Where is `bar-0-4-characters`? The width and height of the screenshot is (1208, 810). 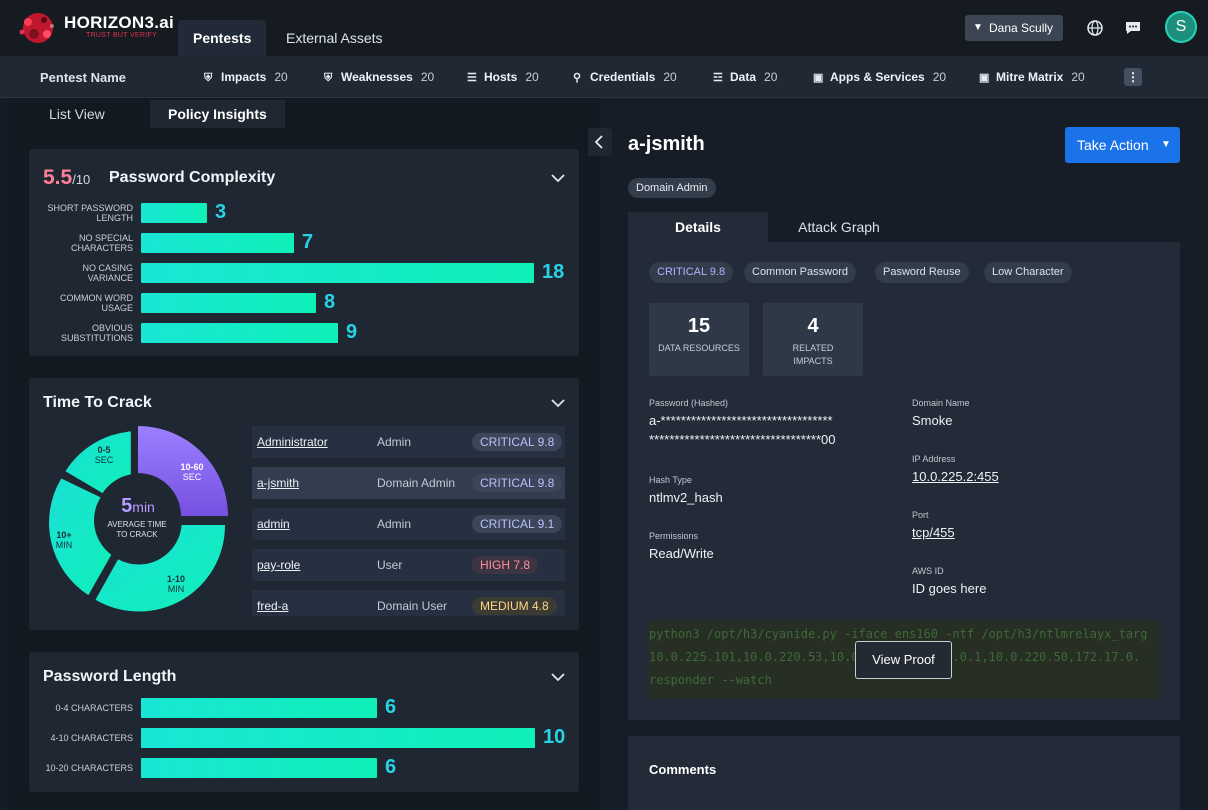 bar-0-4-characters is located at coordinates (259, 708).